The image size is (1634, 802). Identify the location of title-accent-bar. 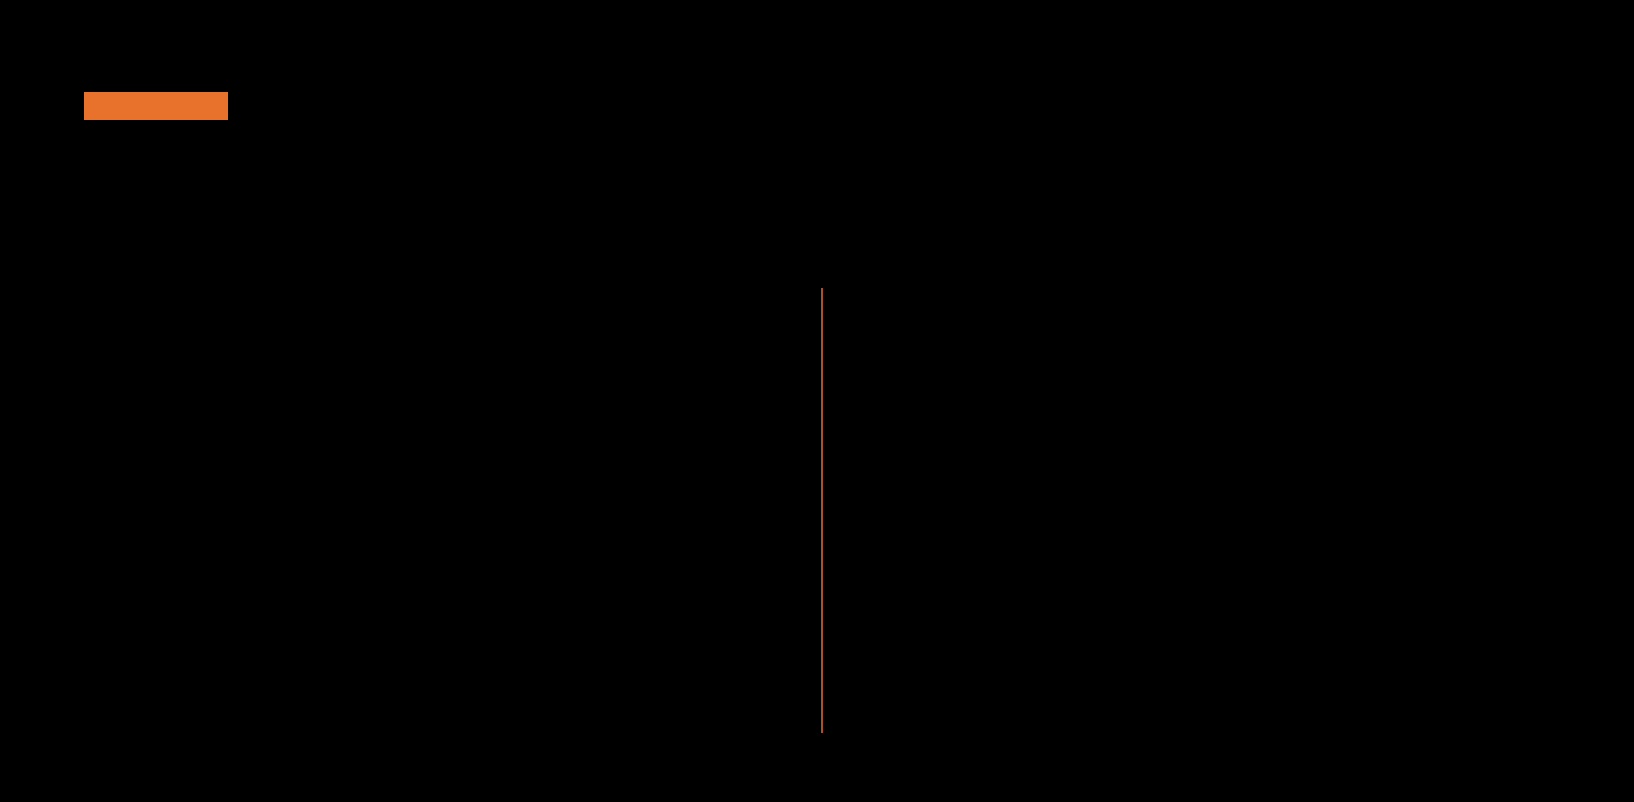
(156, 106).